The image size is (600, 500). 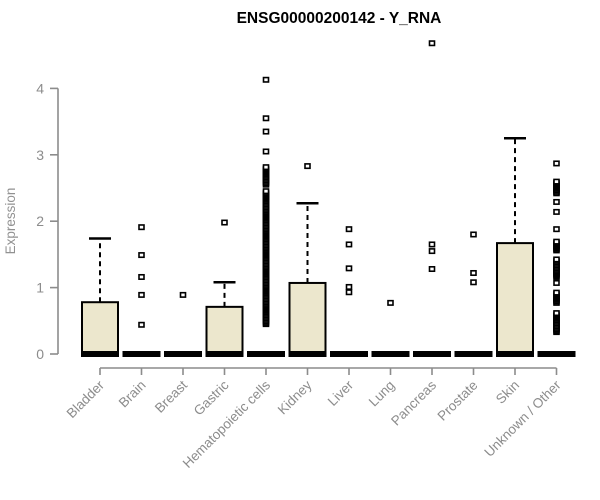 What do you see at coordinates (432, 198) in the screenshot?
I see `boxplot-pancreas` at bounding box center [432, 198].